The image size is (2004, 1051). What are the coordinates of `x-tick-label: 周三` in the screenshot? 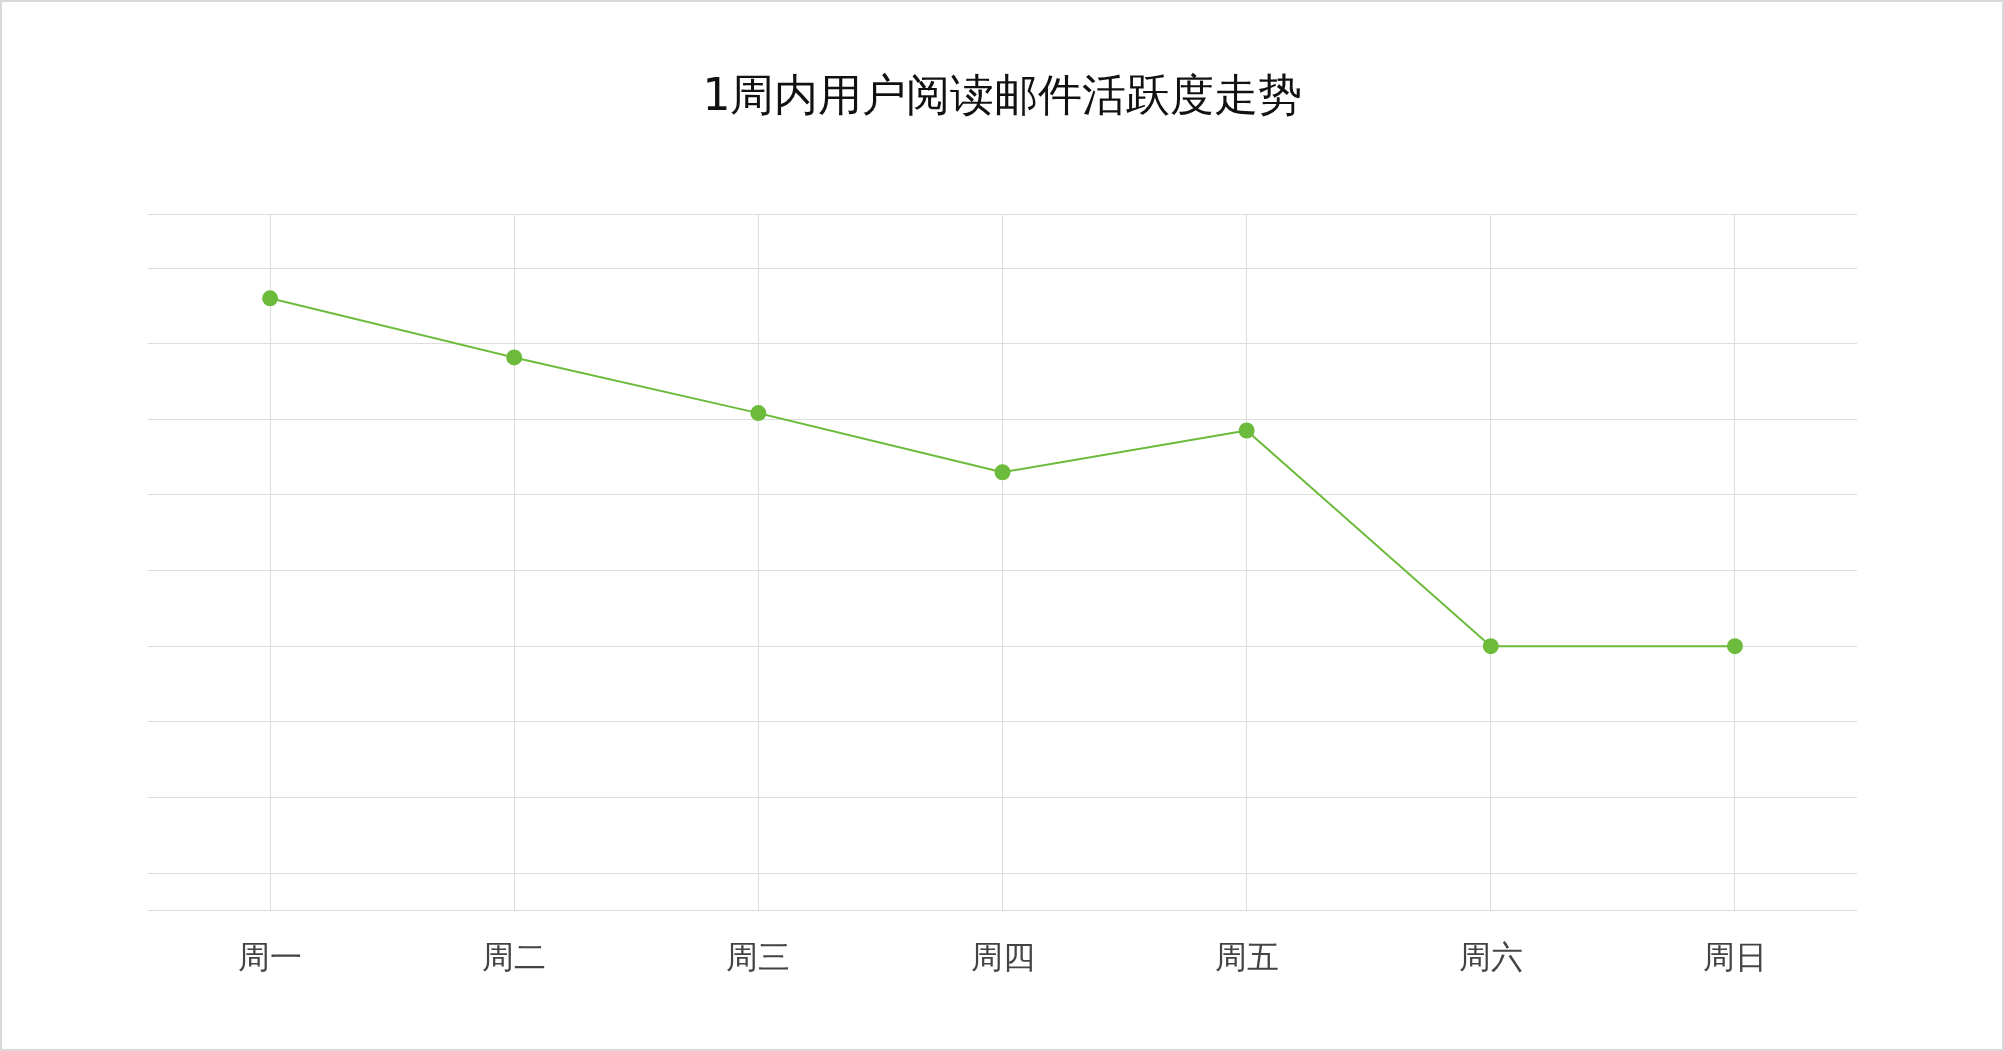 It's located at (758, 957).